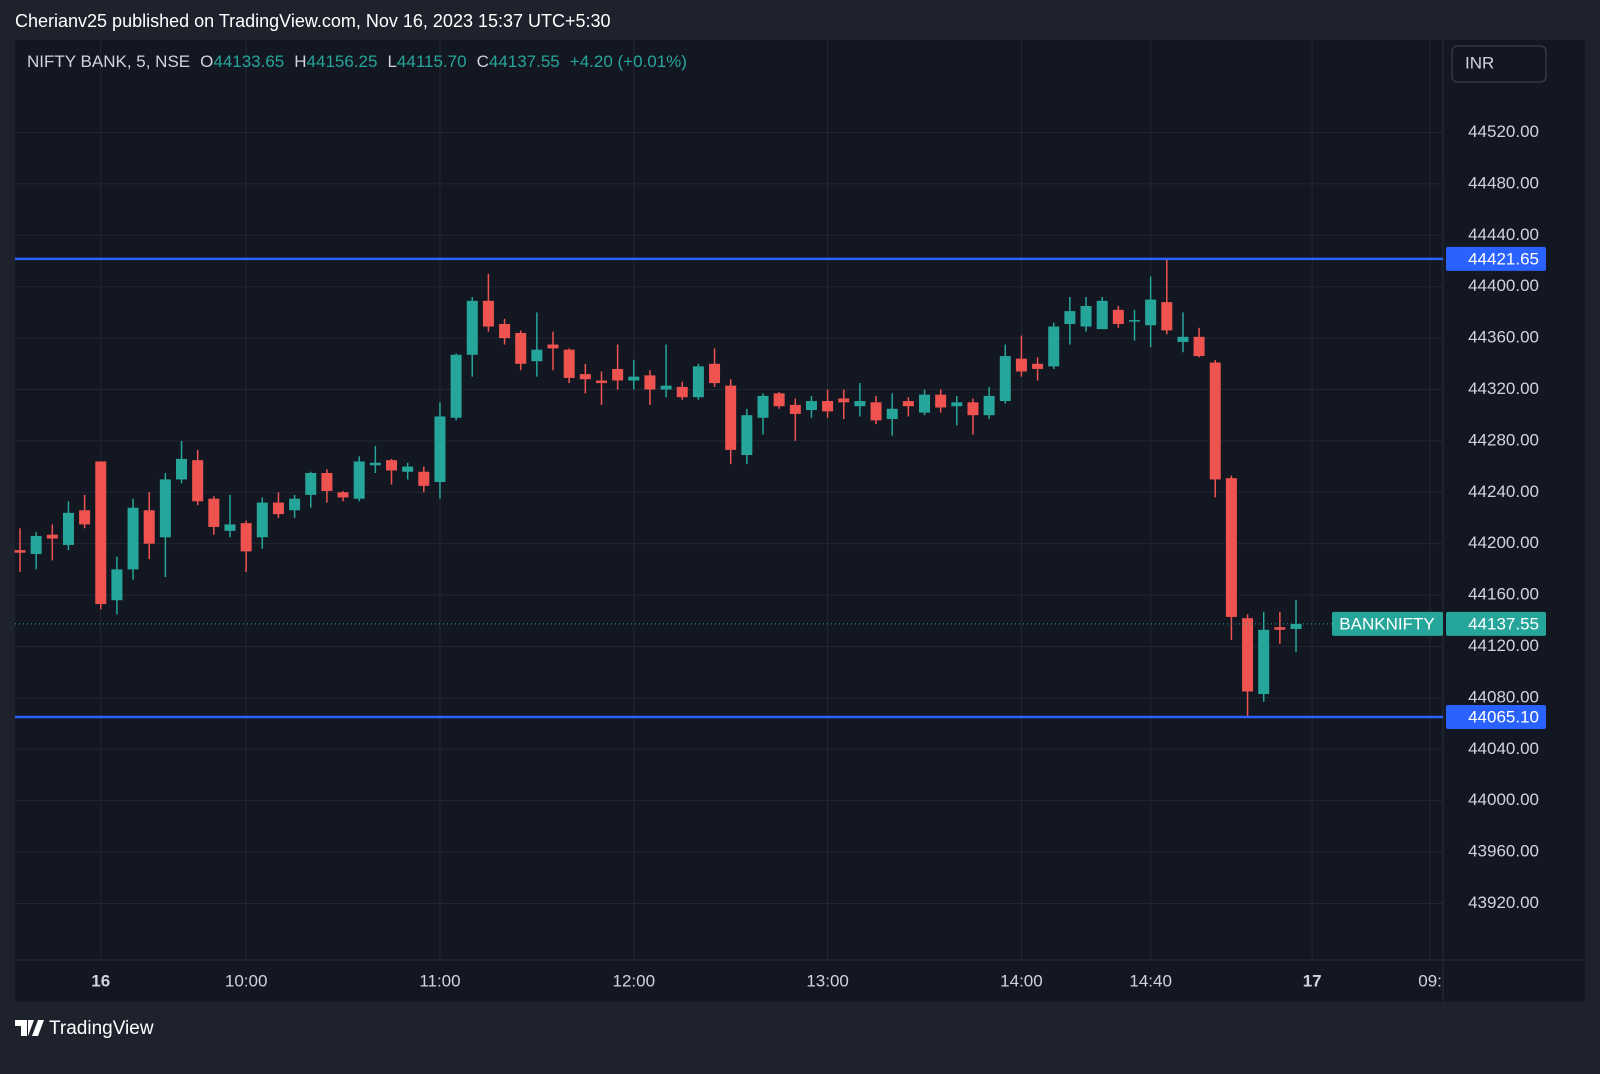 The width and height of the screenshot is (1600, 1074). I want to click on y-tick-label: 44360.00, so click(1503, 337).